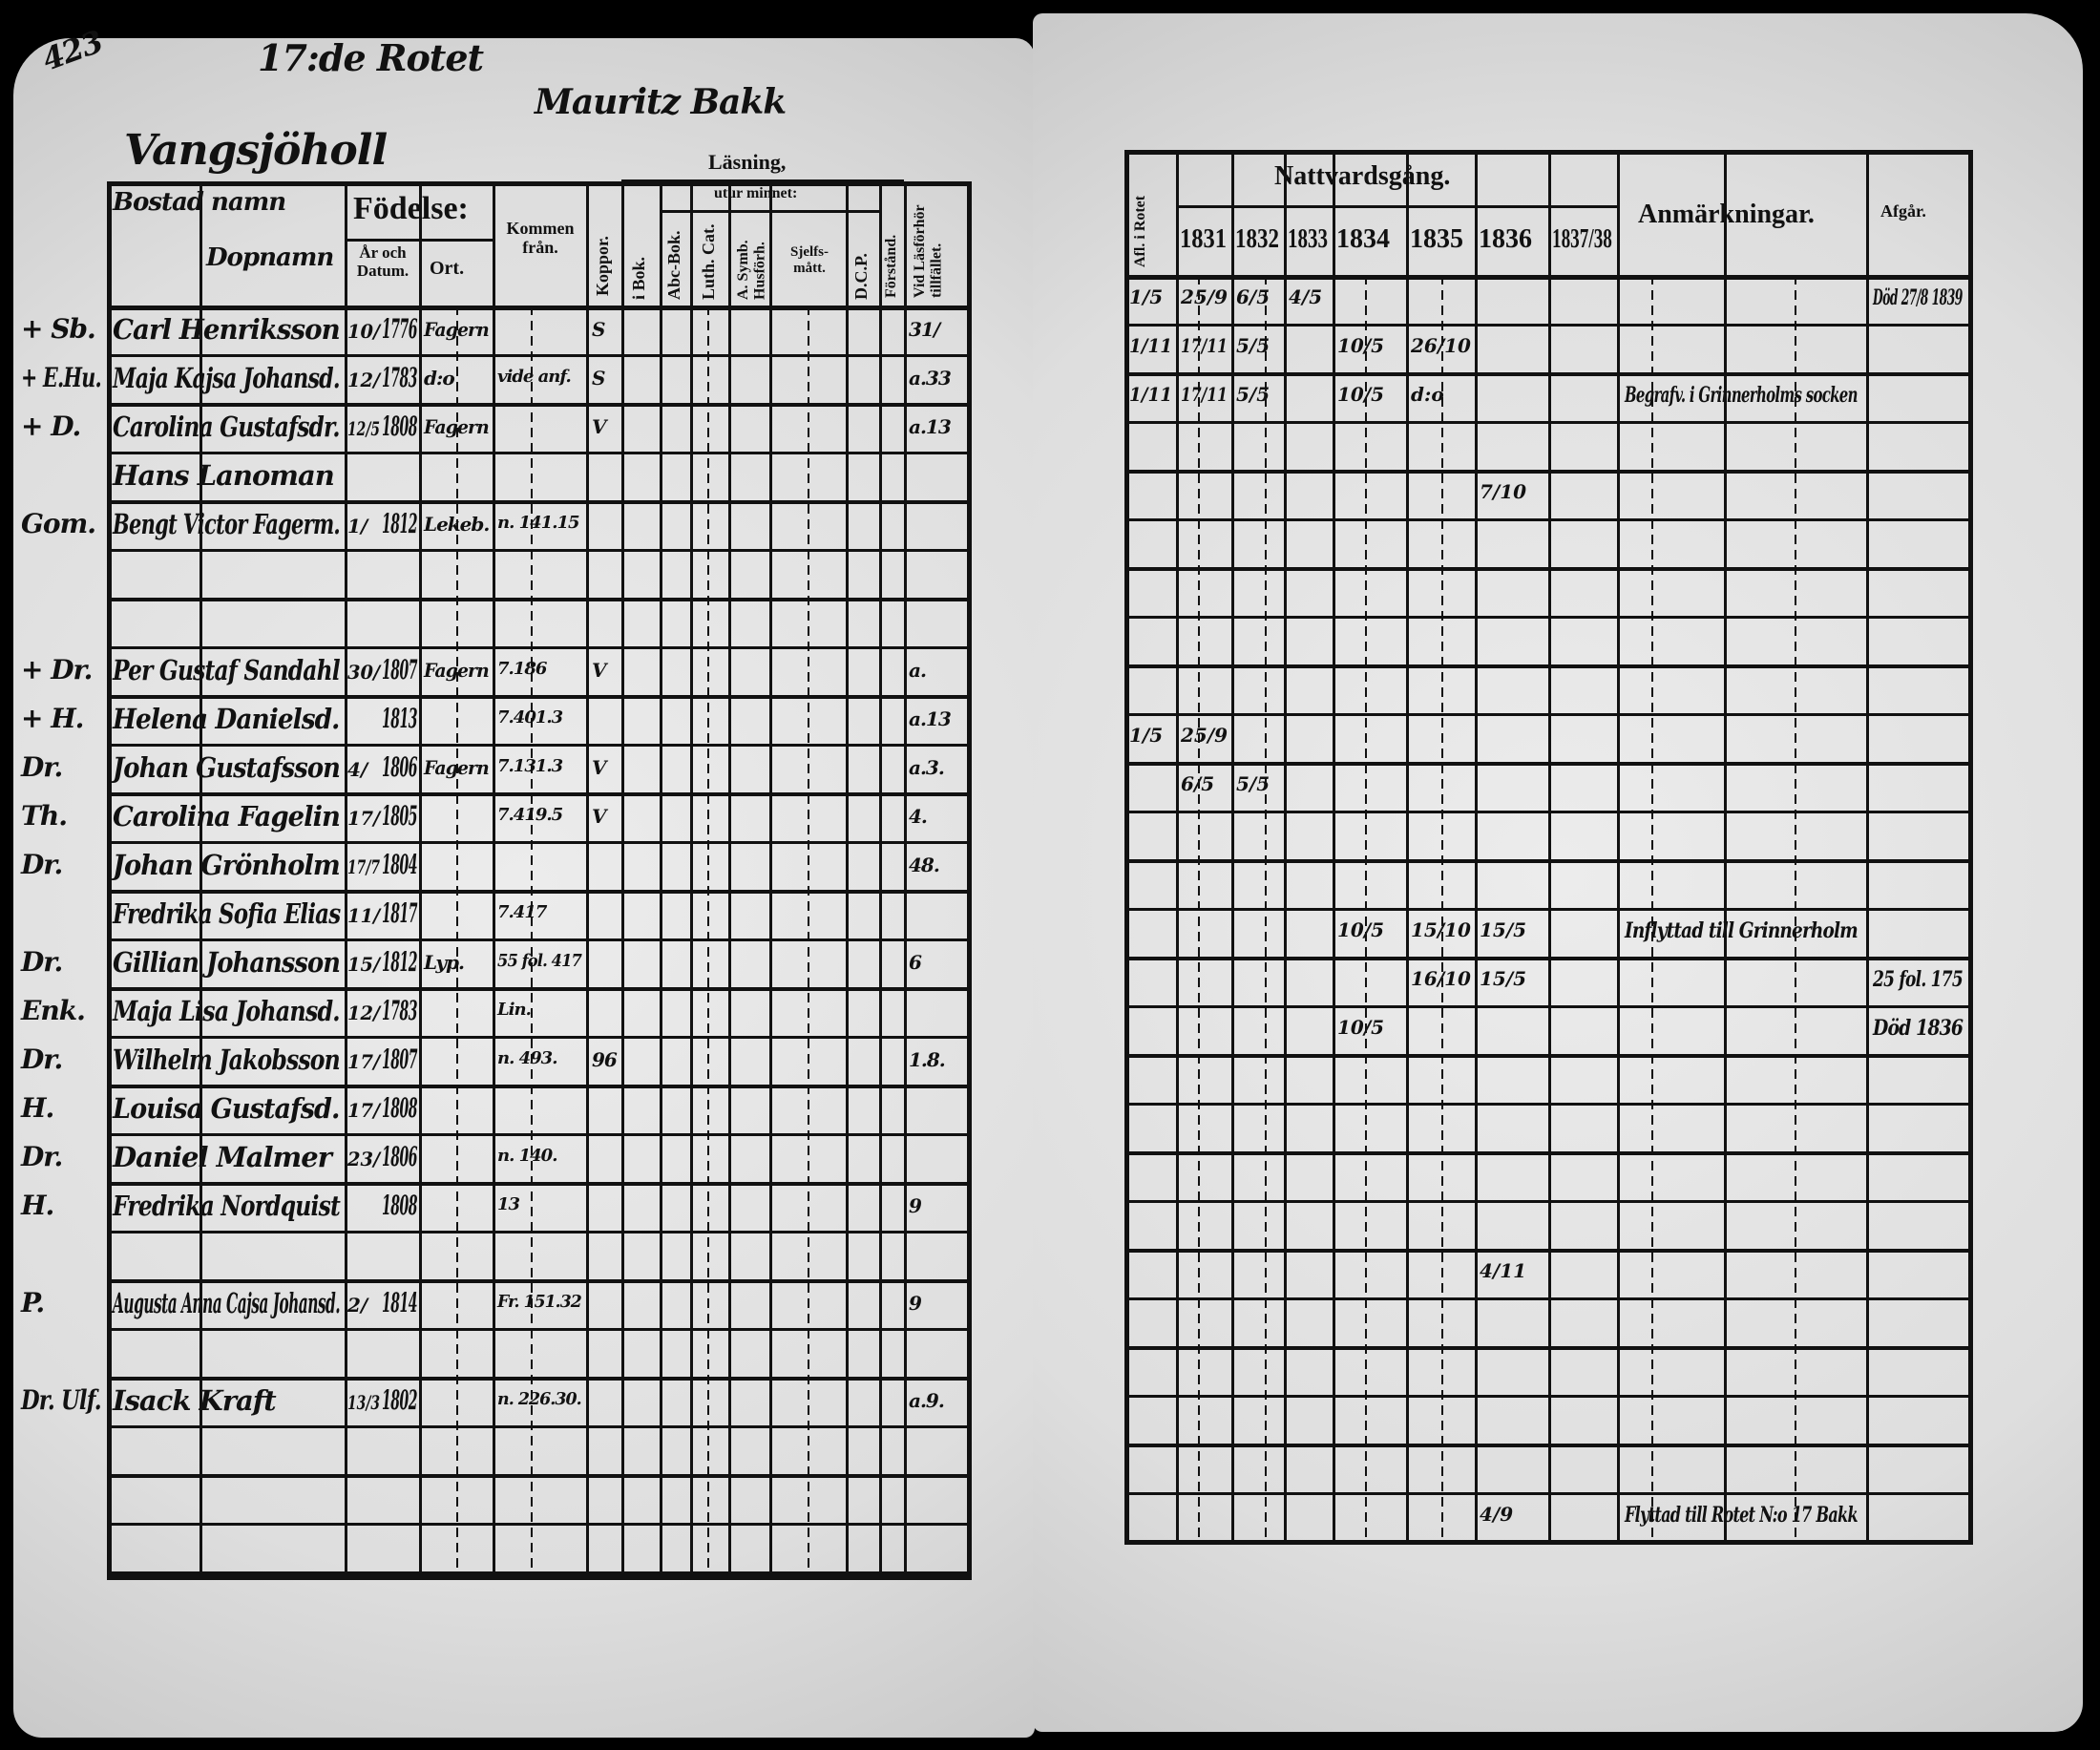 The height and width of the screenshot is (1750, 2100). I want to click on remark-text: Inflyttad till Grinnerholm, so click(1742, 930).